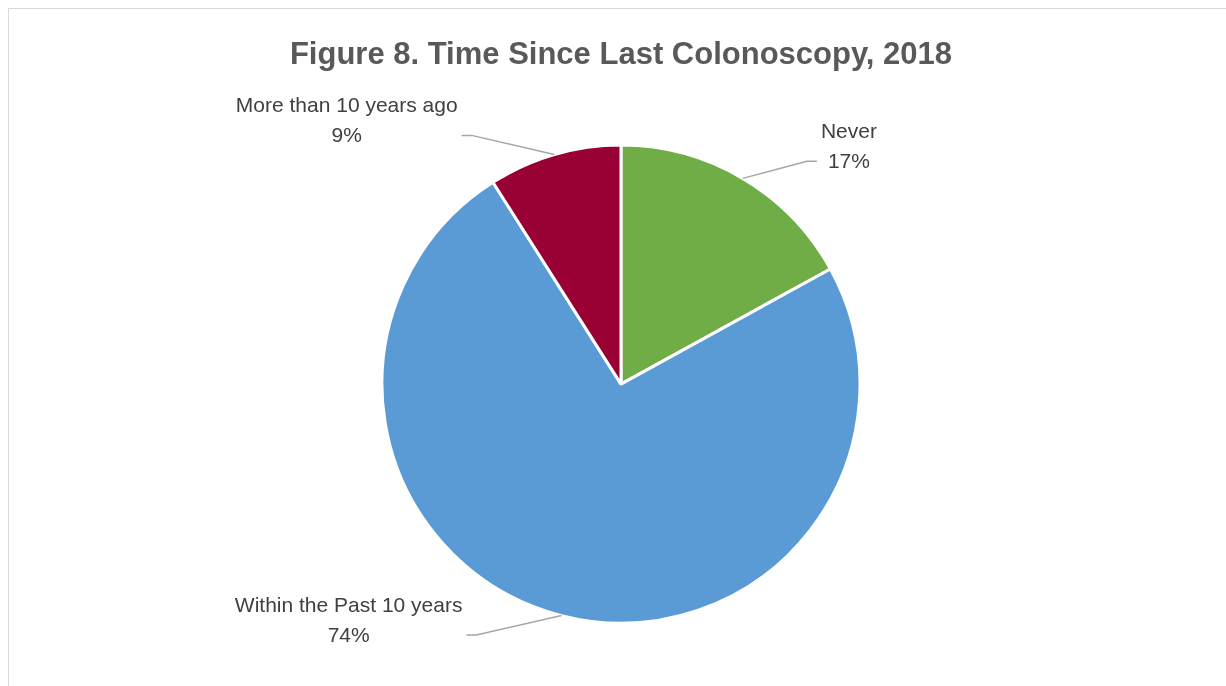 This screenshot has width=1226, height=686. I want to click on chart-title: Figure 8. Time Since Last Colonoscopy, 2018, so click(621, 54).